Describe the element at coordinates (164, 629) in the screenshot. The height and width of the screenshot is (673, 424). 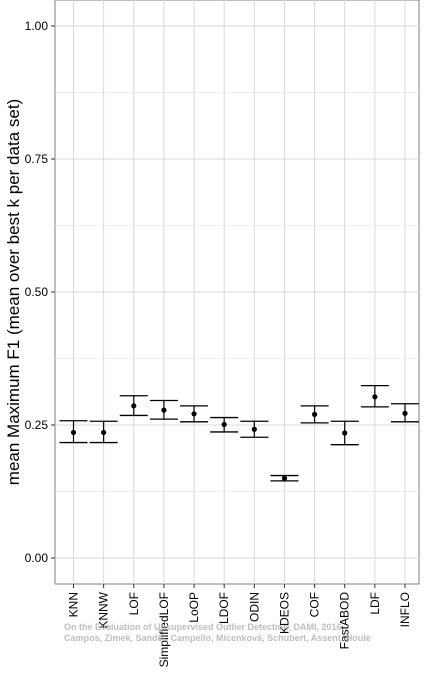
I see `x-tick-label: SimplifiedLOF` at that location.